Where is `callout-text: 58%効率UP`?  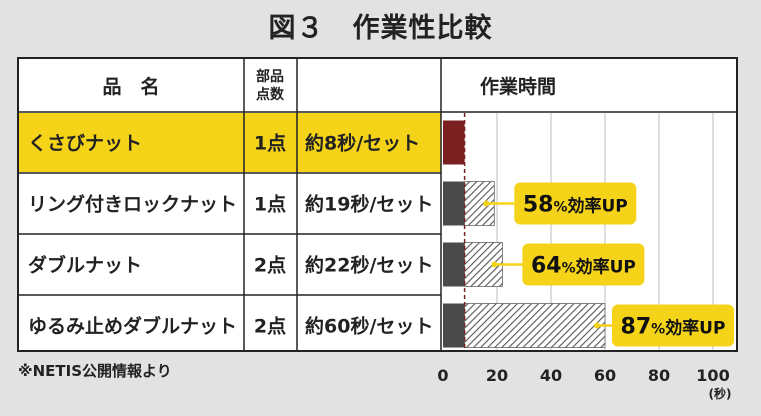 callout-text: 58%効率UP is located at coordinates (575, 205).